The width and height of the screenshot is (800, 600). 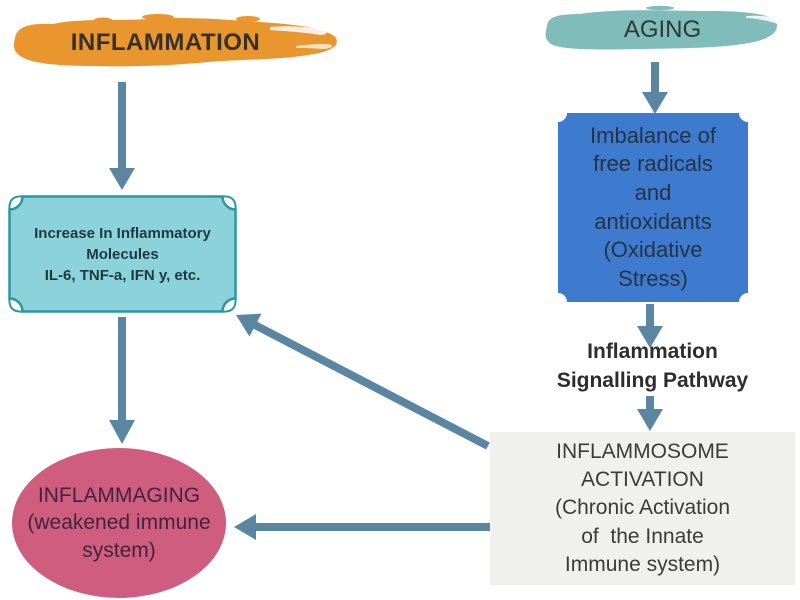 What do you see at coordinates (165, 42) in the screenshot?
I see `inflammation-label: INFLAMMATION` at bounding box center [165, 42].